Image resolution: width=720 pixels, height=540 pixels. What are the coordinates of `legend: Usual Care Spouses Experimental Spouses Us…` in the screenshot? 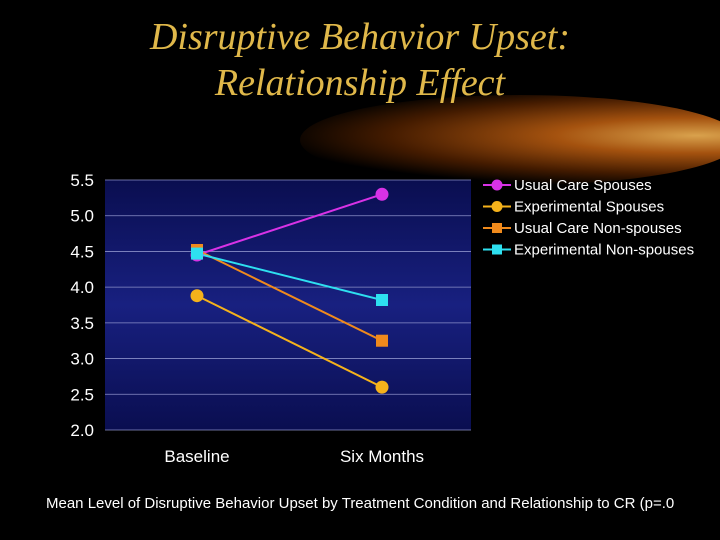 It's located at (588, 218).